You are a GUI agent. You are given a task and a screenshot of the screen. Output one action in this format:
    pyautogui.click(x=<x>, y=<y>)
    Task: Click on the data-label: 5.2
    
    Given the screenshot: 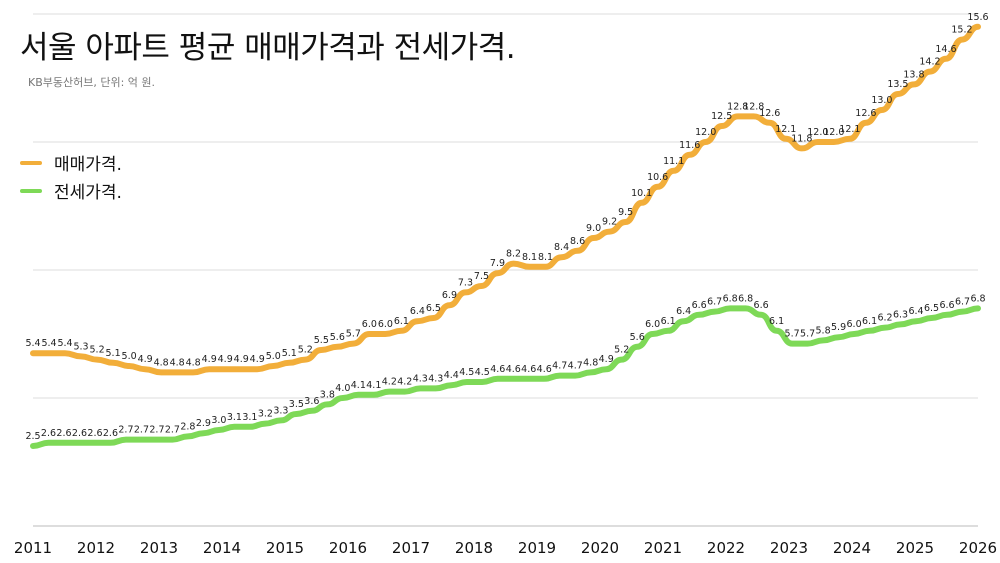 What is the action you would take?
    pyautogui.click(x=621, y=350)
    